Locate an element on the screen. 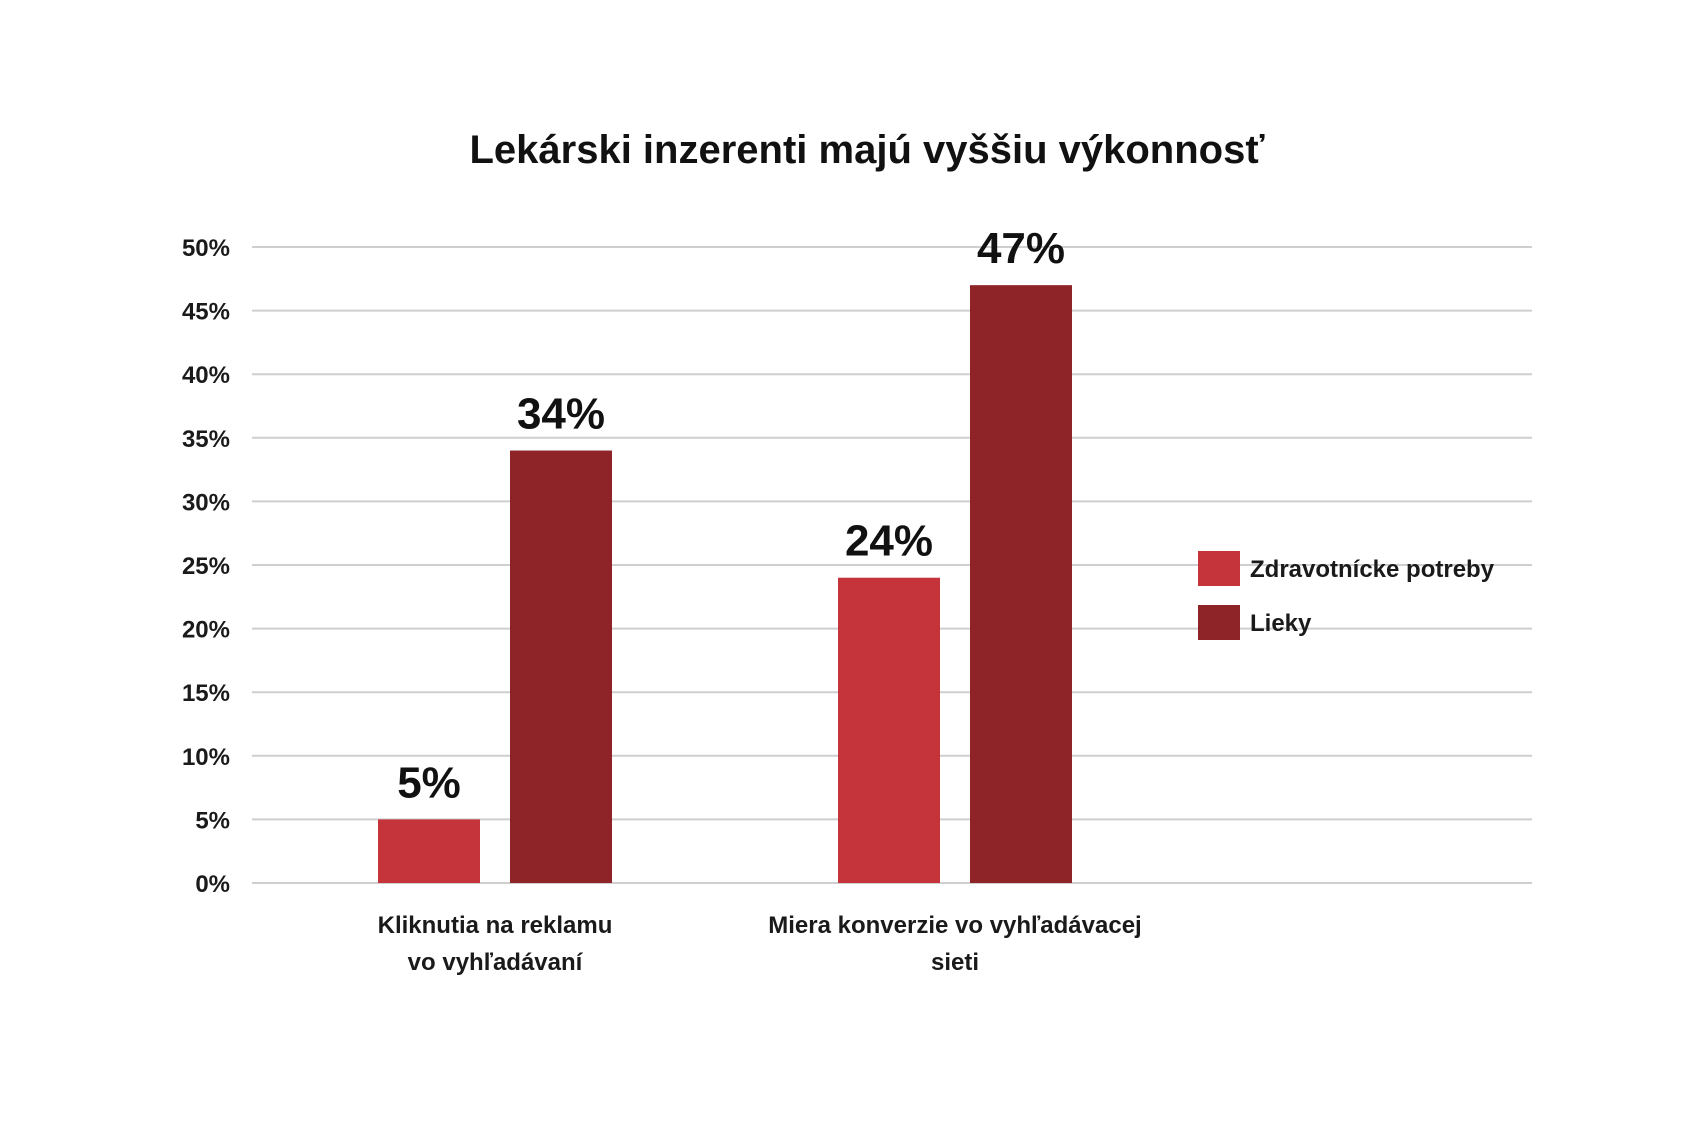  y-tick-label-15: 15% is located at coordinates (206, 693).